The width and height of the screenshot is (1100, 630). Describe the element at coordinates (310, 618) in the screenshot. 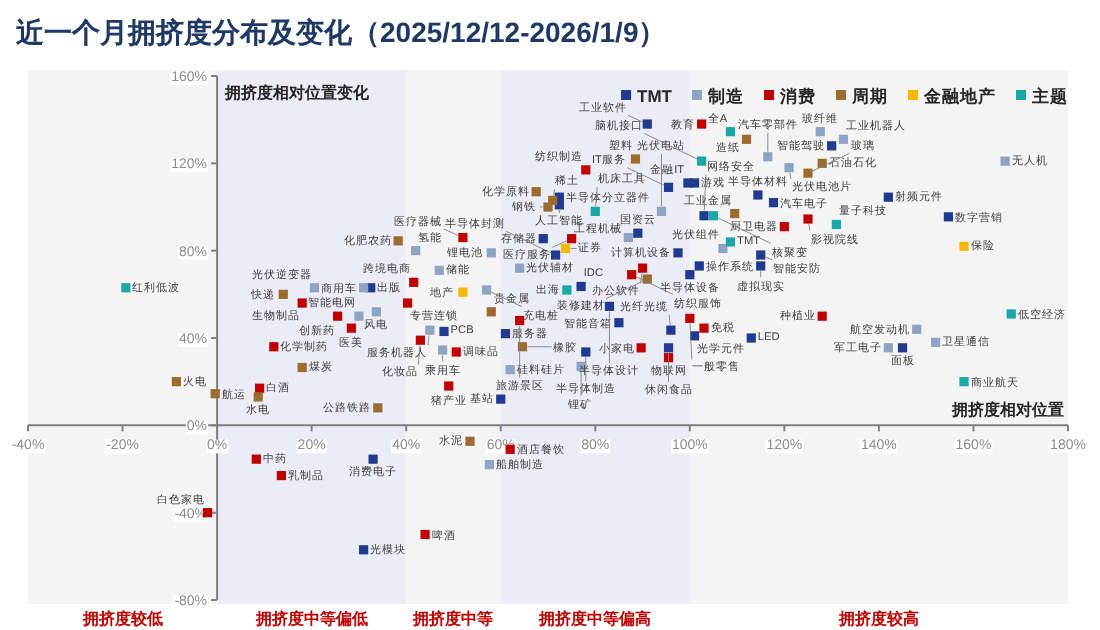

I see `band-label: 拥挤度中等偏低` at that location.